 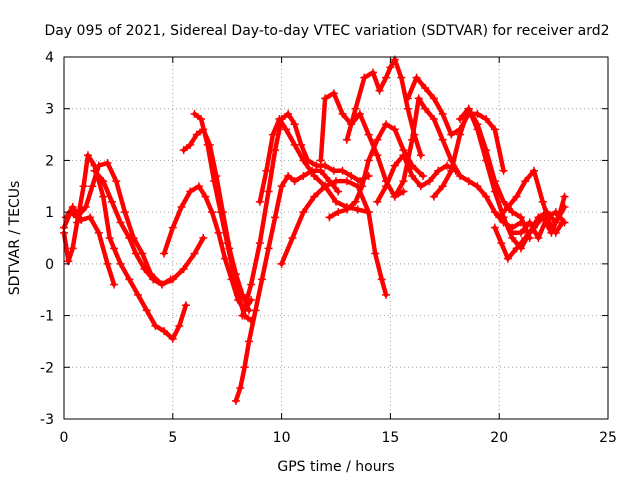 I want to click on x-tick-label: 20, so click(x=499, y=438).